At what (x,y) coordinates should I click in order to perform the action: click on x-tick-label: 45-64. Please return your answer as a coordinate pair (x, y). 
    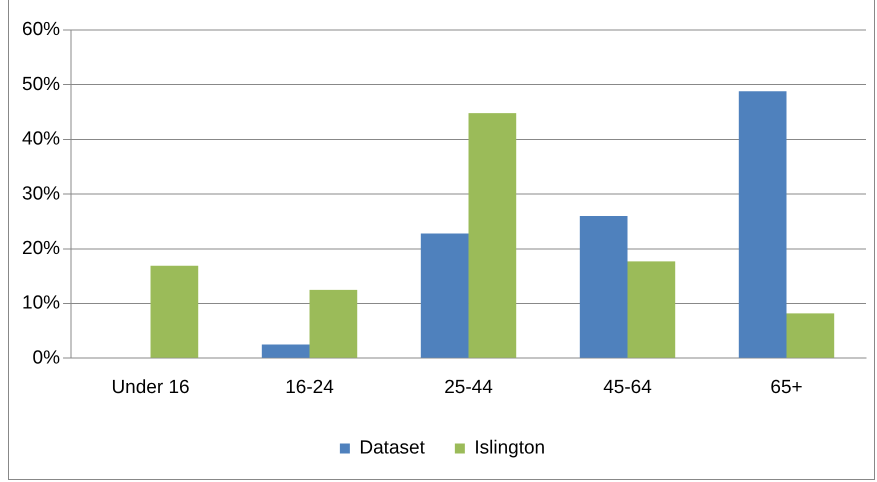
    Looking at the image, I should click on (627, 387).